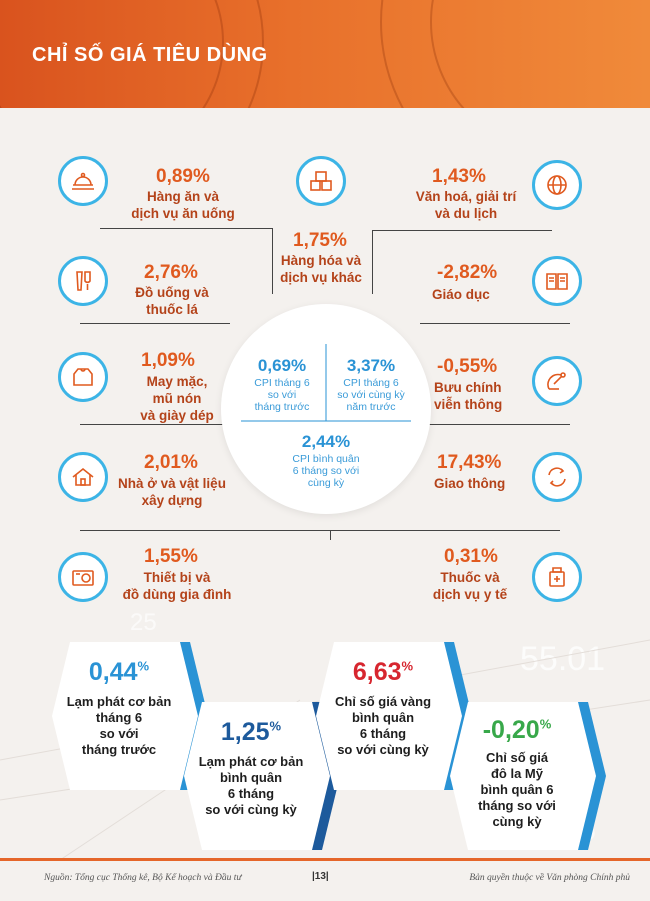 This screenshot has width=650, height=901. What do you see at coordinates (282, 365) in the screenshot?
I see `cpi-month-percent: 0,69%` at bounding box center [282, 365].